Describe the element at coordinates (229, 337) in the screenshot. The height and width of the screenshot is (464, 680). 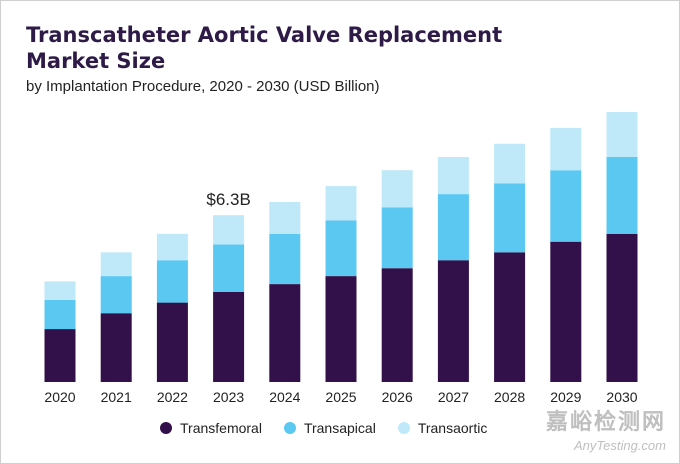
I see `bar-2023-transfemoral` at that location.